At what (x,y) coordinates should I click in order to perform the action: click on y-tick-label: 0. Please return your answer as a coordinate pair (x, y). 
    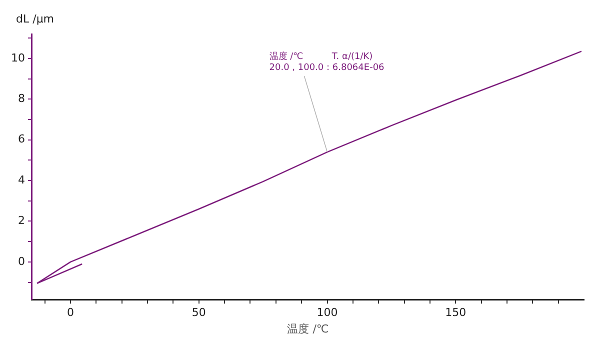
    Looking at the image, I should click on (21, 261).